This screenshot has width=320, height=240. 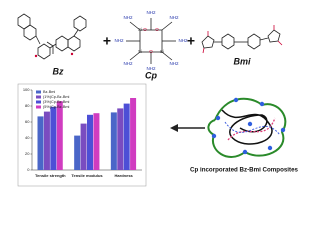 What do you see at coordinates (124, 175) in the screenshot?
I see `x-tick-label: Hardness` at bounding box center [124, 175].